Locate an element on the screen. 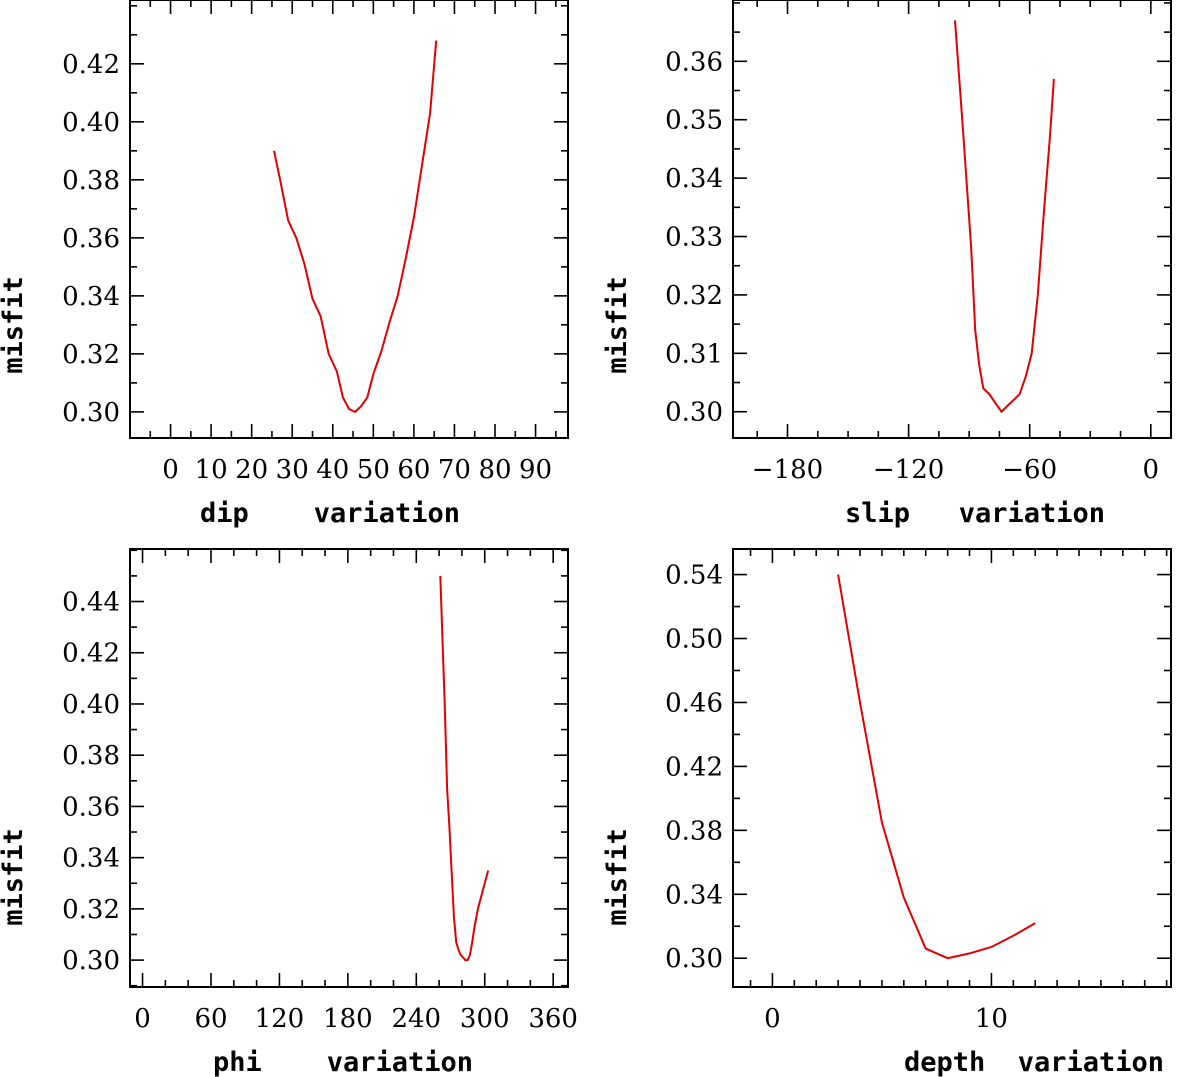 This screenshot has width=1183, height=1077. y-tick-label: 0.54 is located at coordinates (694, 576).